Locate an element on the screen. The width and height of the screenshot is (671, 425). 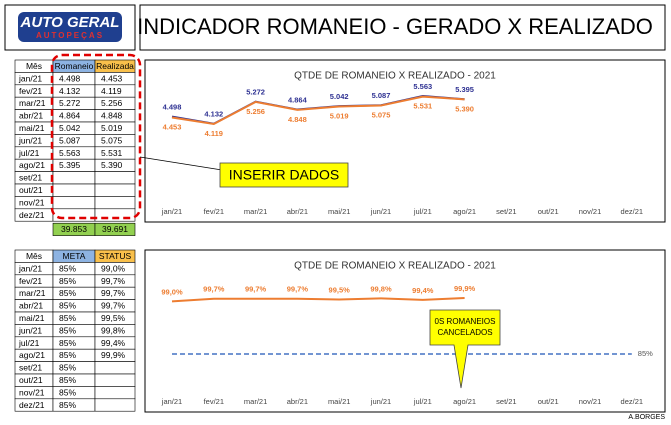
data-label: 5.256 is located at coordinates (255, 111).